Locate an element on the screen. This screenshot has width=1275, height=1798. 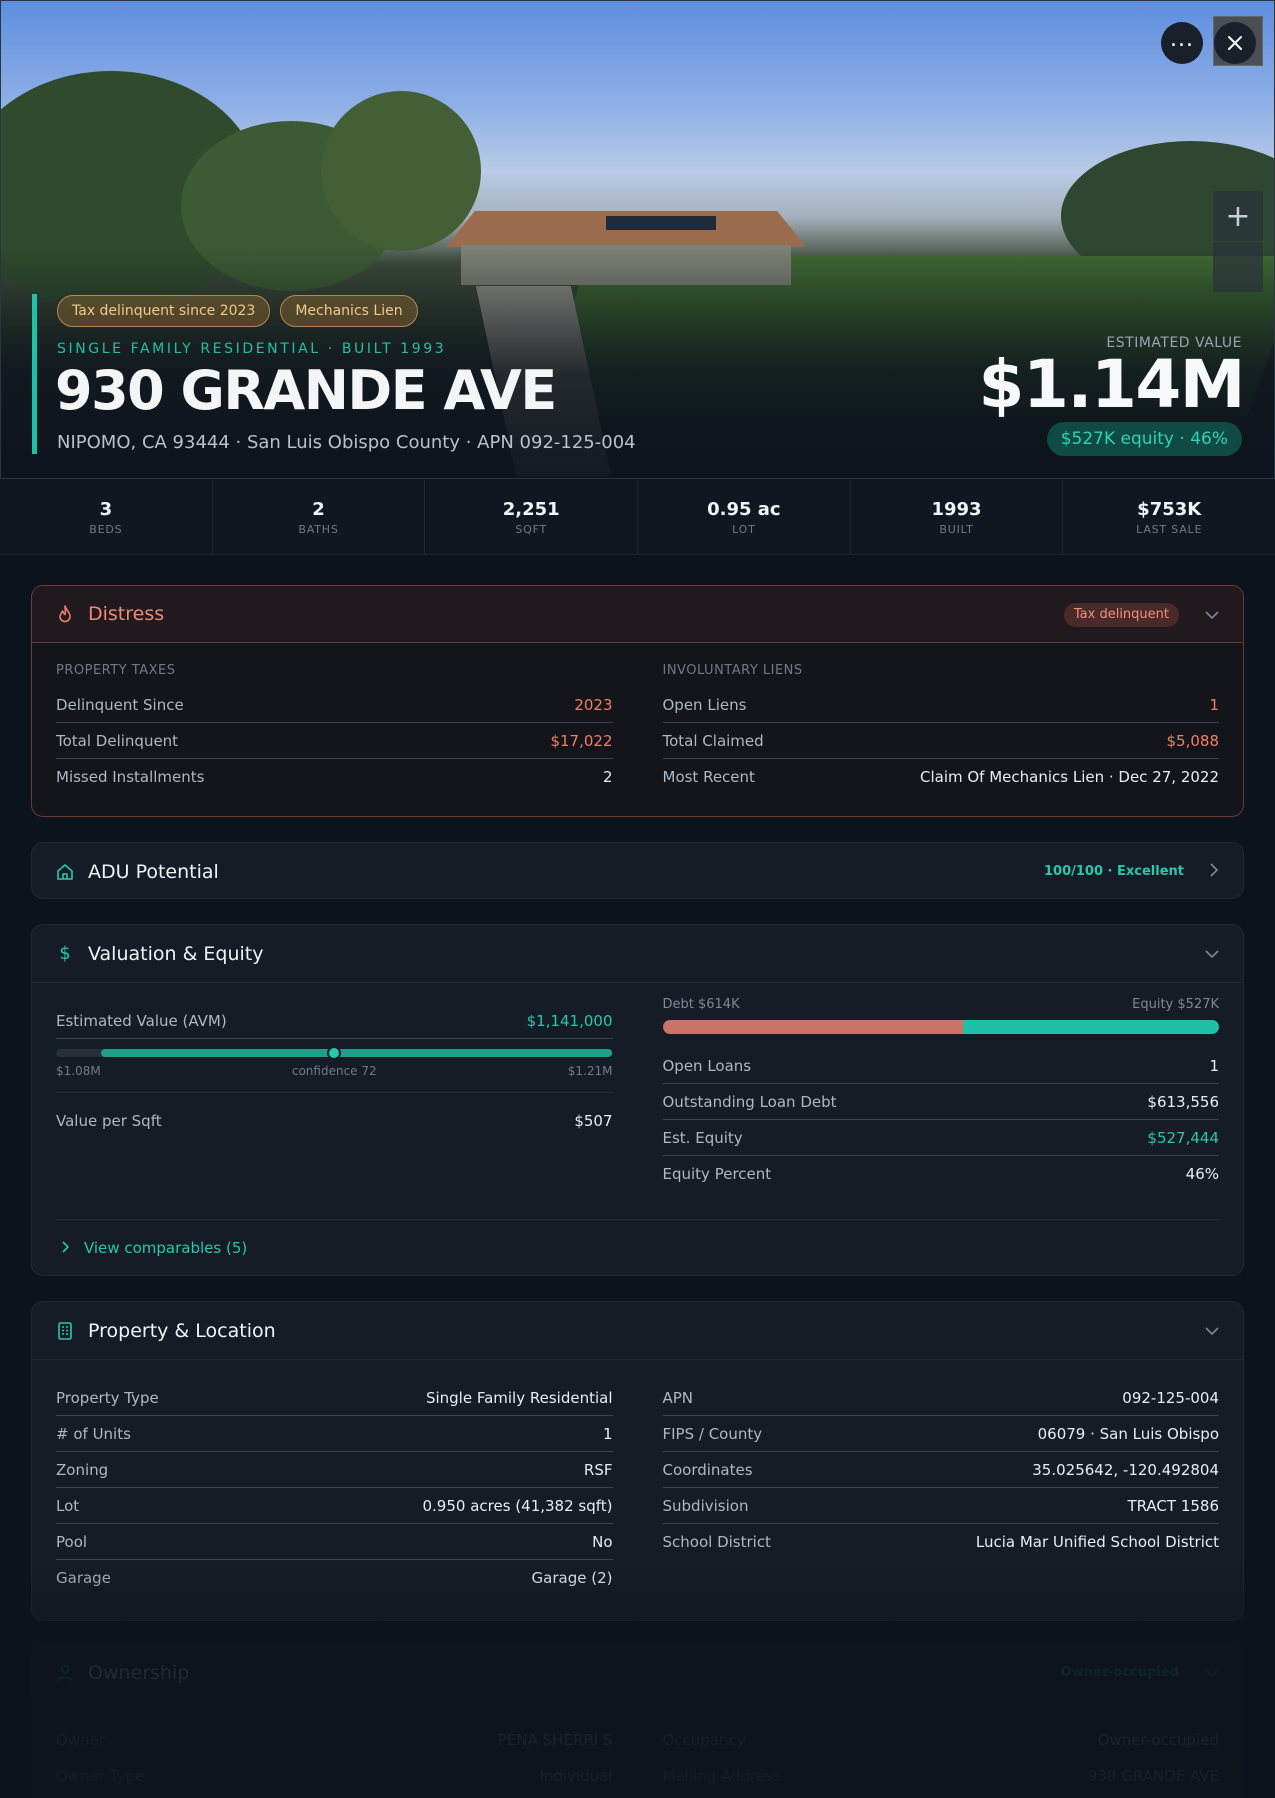
divider is located at coordinates (334, 1092).